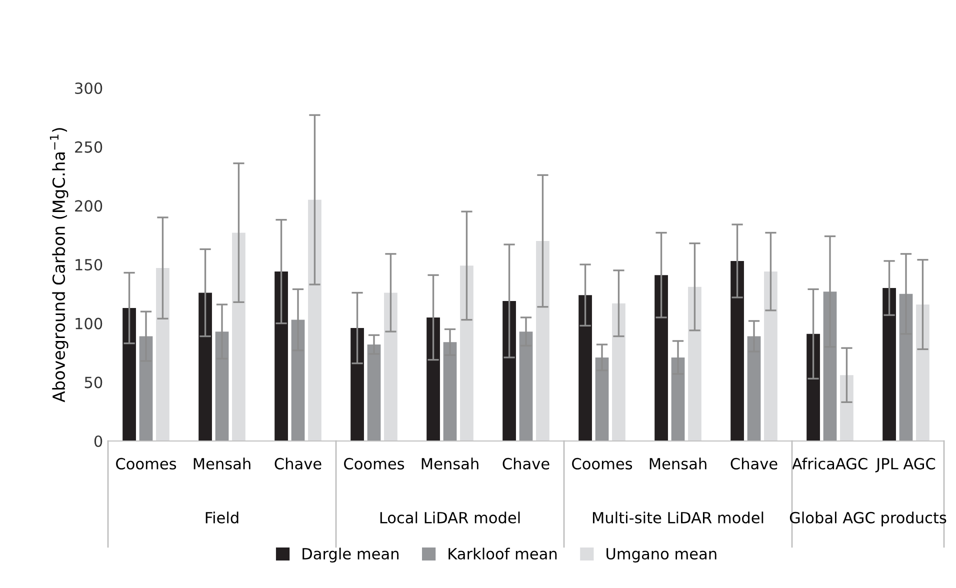  Describe the element at coordinates (450, 518) in the screenshot. I see `text: Local LiDAR model` at that location.